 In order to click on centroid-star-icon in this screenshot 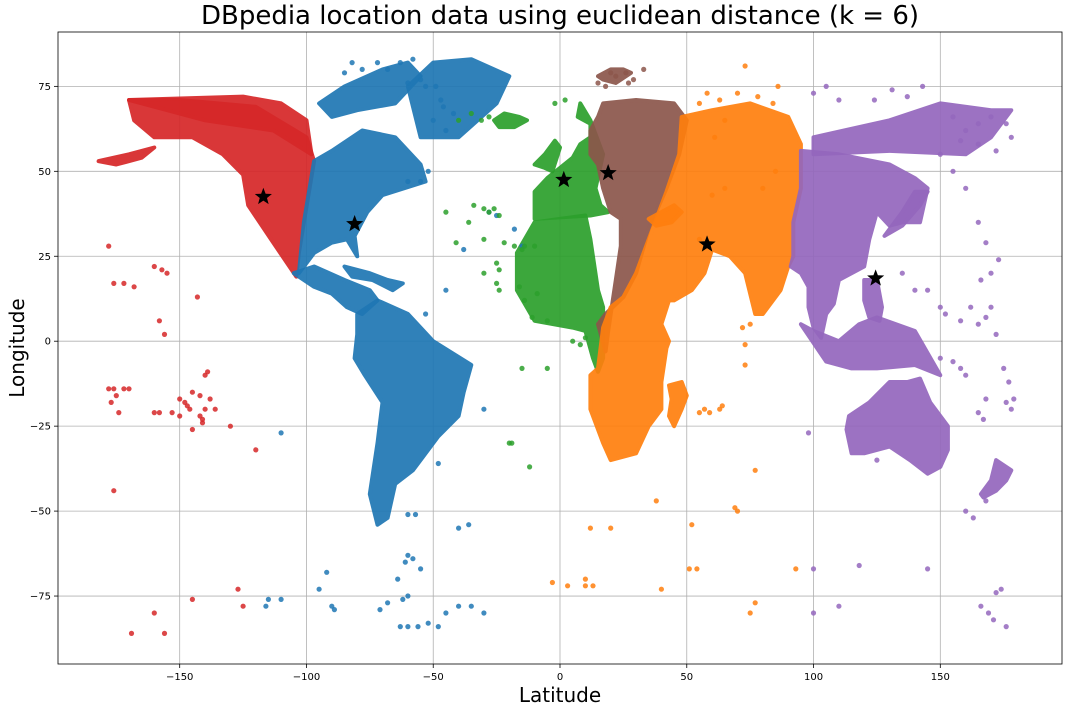, I will do `click(355, 223)`.